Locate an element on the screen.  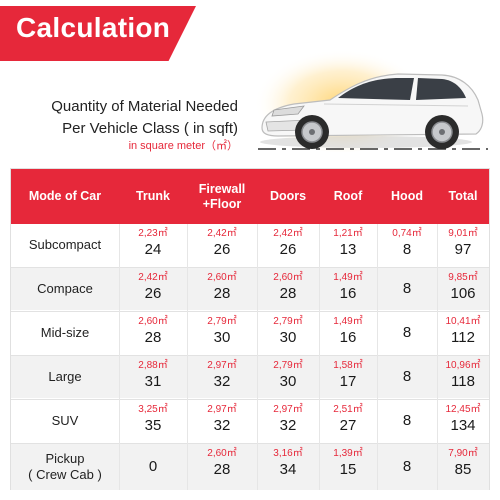
sqft-value: 0 is located at coordinates (153, 466).